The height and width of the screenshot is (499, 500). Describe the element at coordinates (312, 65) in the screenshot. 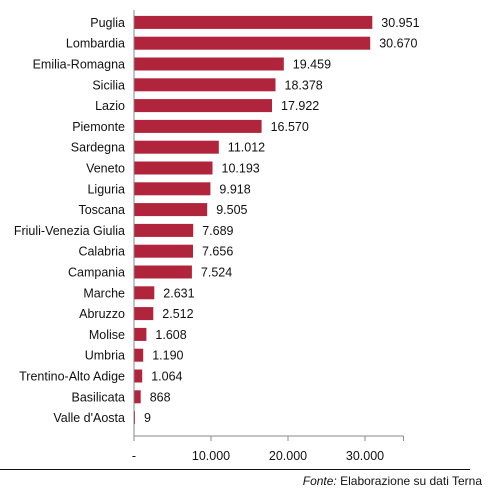

I see `value-label-2: 19.459` at that location.